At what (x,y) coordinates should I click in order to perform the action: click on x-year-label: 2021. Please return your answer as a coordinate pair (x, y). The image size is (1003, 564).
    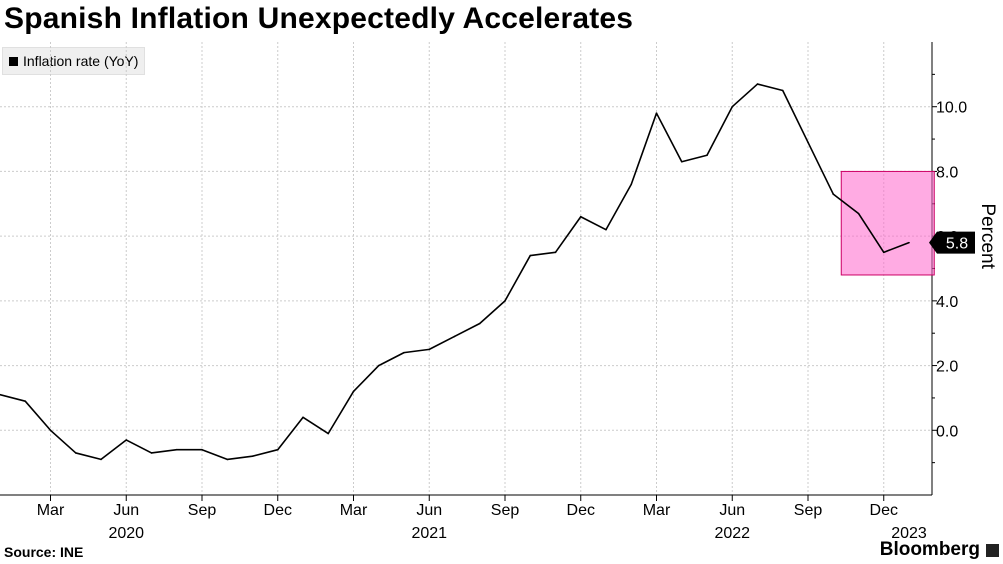
    Looking at the image, I should click on (429, 533).